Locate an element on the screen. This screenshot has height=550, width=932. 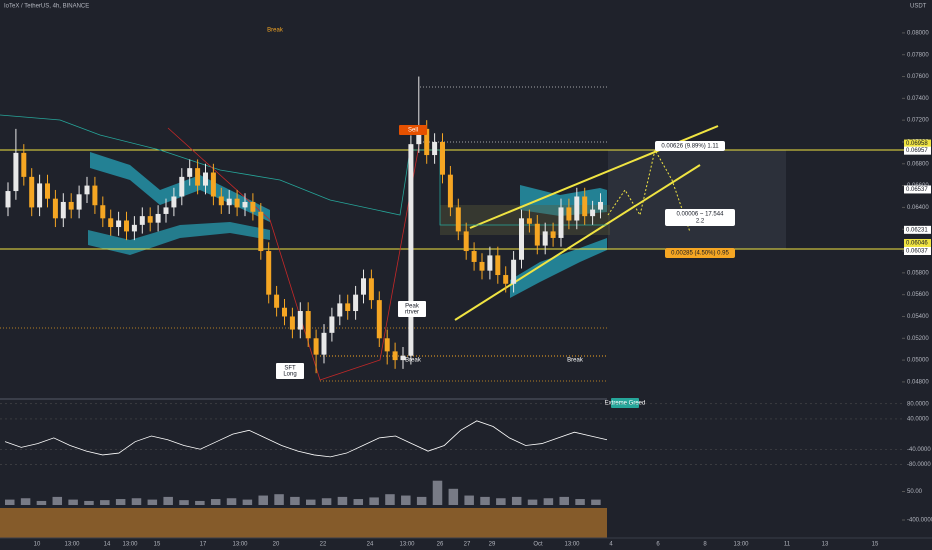
y-tick-label: 0.08000 is located at coordinates (918, 33).